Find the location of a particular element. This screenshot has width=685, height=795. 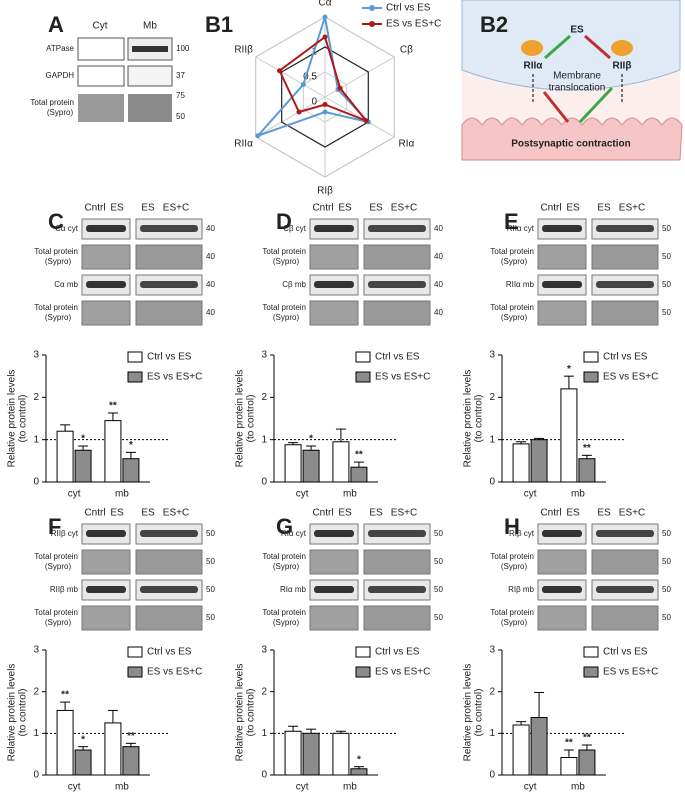

label: RIIα is located at coordinates (534, 66).